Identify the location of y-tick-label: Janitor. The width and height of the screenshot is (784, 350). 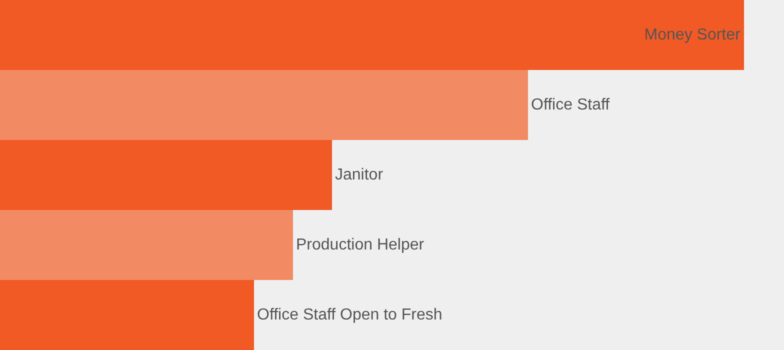
(359, 175).